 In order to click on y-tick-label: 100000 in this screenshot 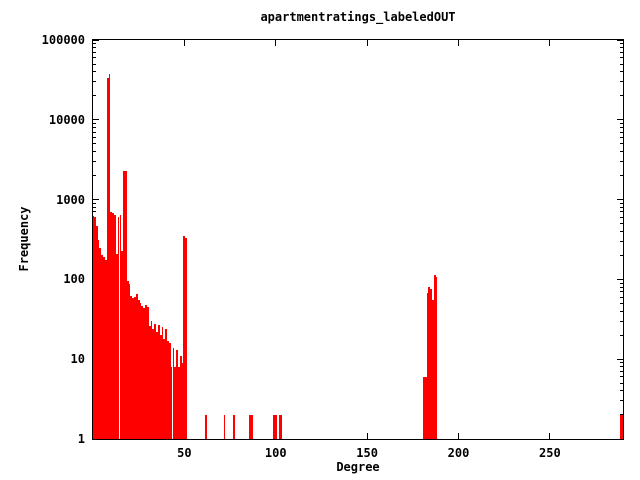, I will do `click(63, 40)`.